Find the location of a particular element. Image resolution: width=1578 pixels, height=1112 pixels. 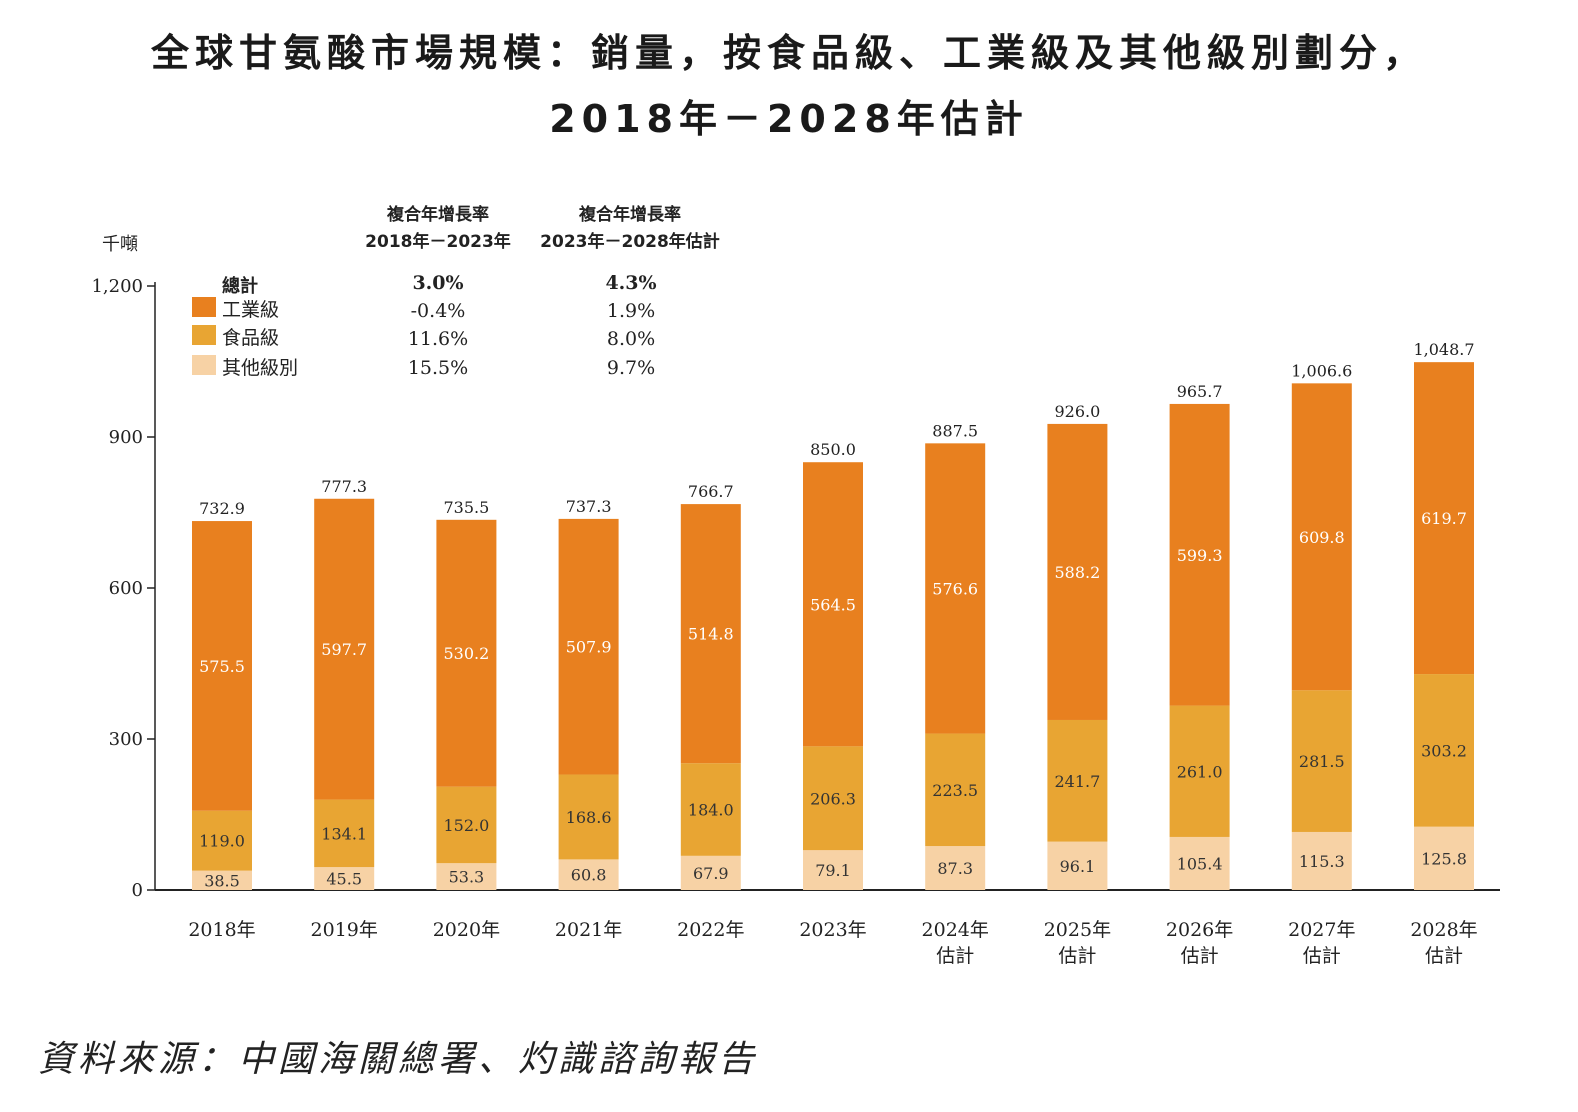

total-label: 1,006.6 is located at coordinates (1321, 370).